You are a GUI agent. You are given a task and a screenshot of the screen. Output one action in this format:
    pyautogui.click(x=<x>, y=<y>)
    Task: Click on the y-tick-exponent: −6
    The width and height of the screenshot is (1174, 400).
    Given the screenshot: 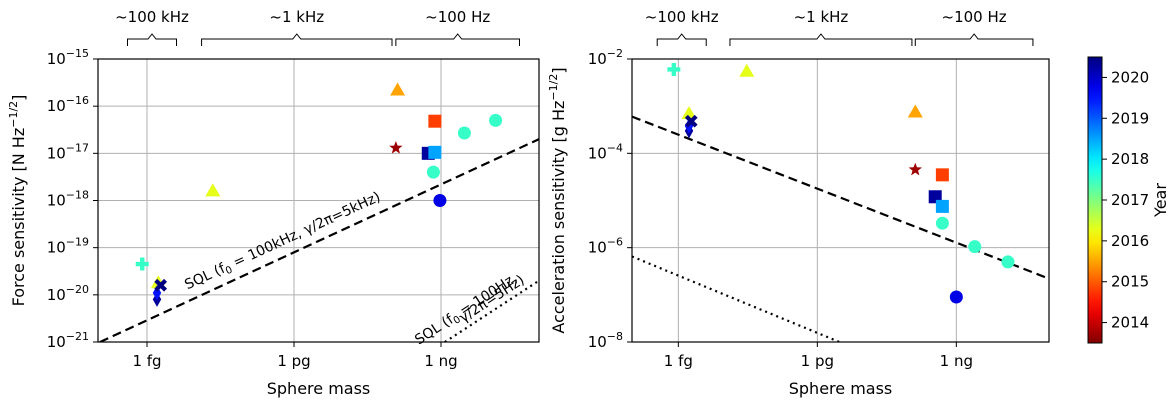 What is the action you would take?
    pyautogui.click(x=615, y=242)
    